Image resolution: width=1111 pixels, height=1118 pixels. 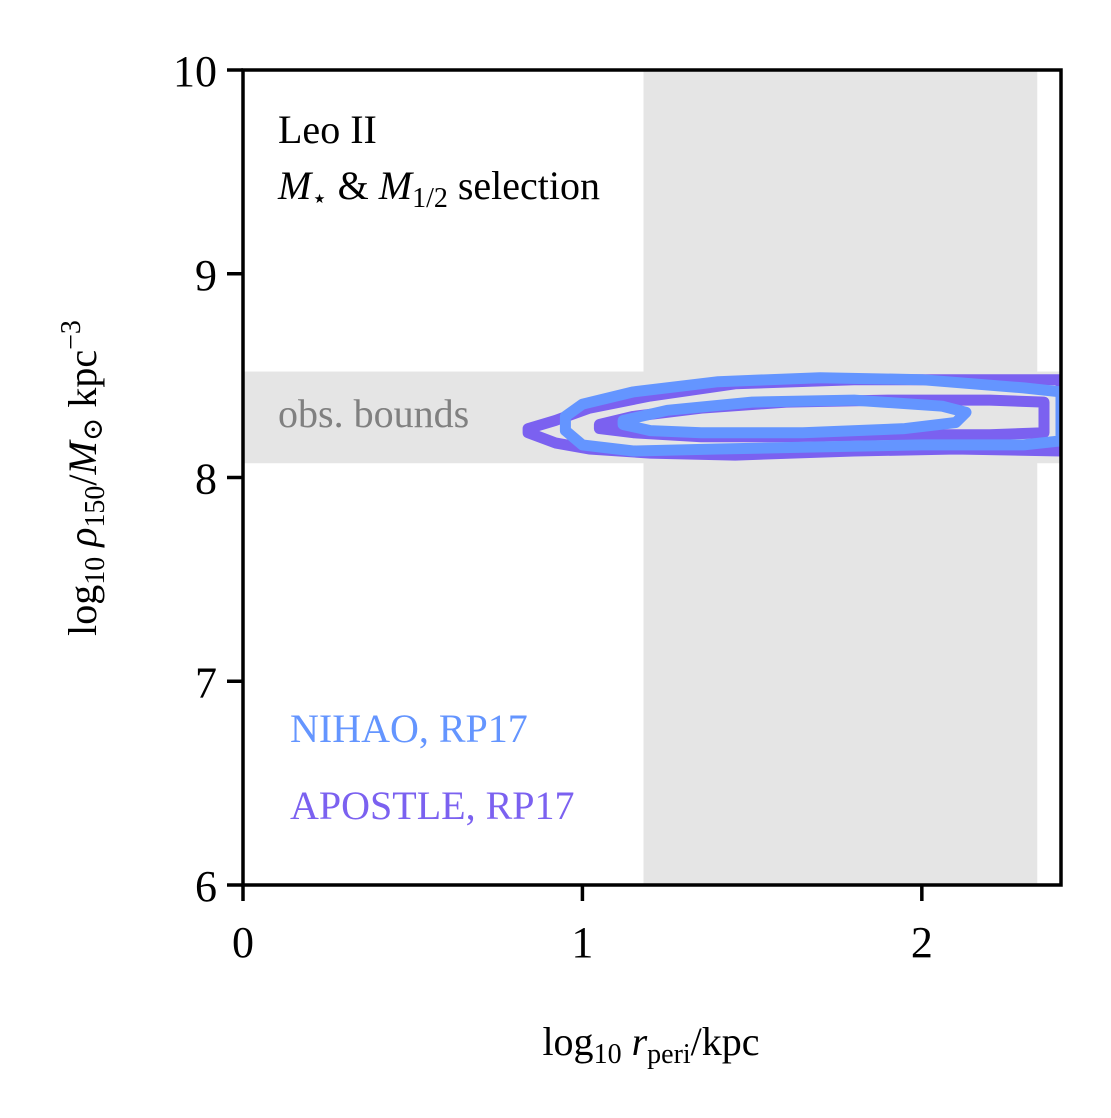 What do you see at coordinates (640, 1041) in the screenshot?
I see `x-title-var: r` at bounding box center [640, 1041].